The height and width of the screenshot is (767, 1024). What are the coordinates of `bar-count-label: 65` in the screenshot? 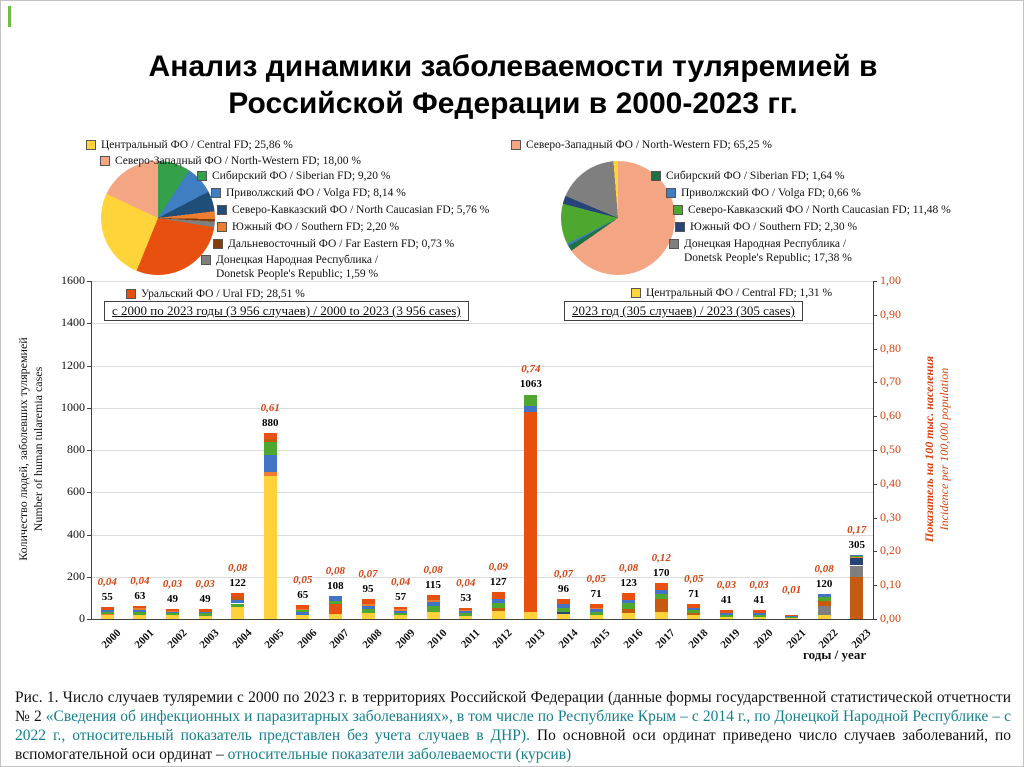 It's located at (303, 595).